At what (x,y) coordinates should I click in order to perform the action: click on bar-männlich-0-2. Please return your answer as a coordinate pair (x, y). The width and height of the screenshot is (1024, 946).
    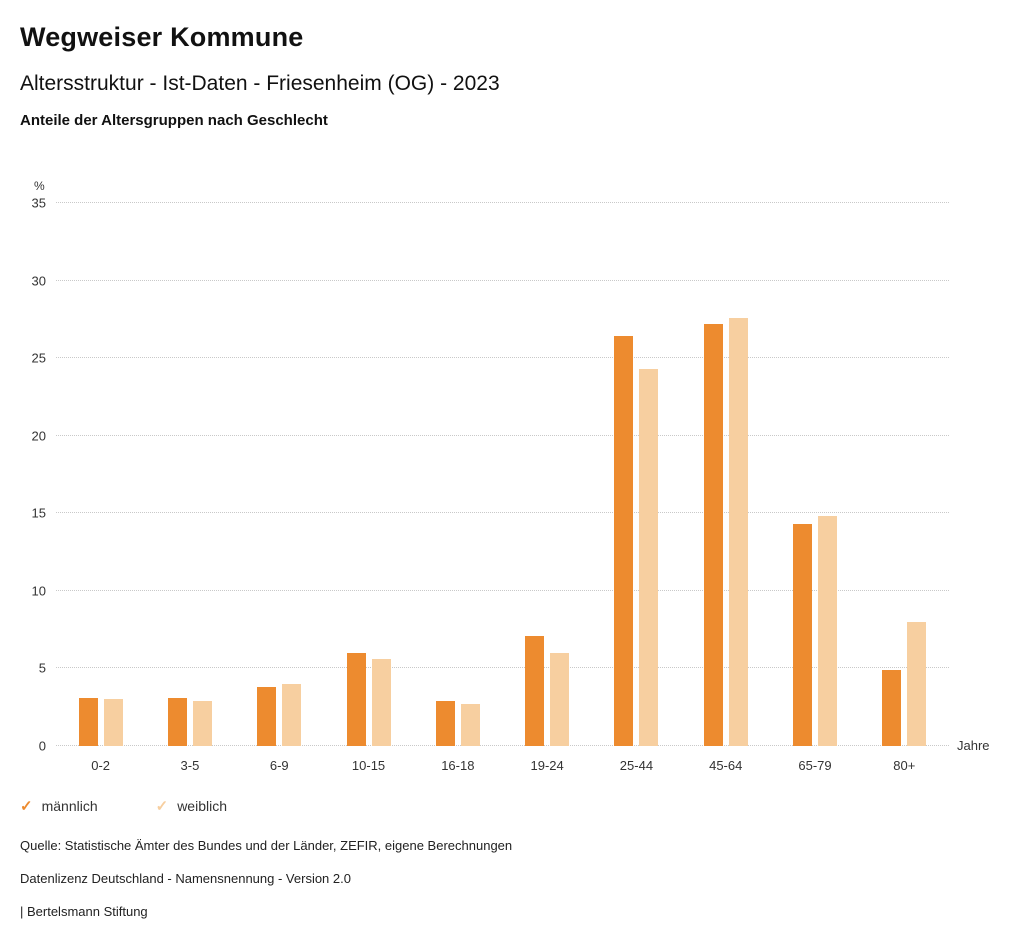
    Looking at the image, I should click on (88, 721).